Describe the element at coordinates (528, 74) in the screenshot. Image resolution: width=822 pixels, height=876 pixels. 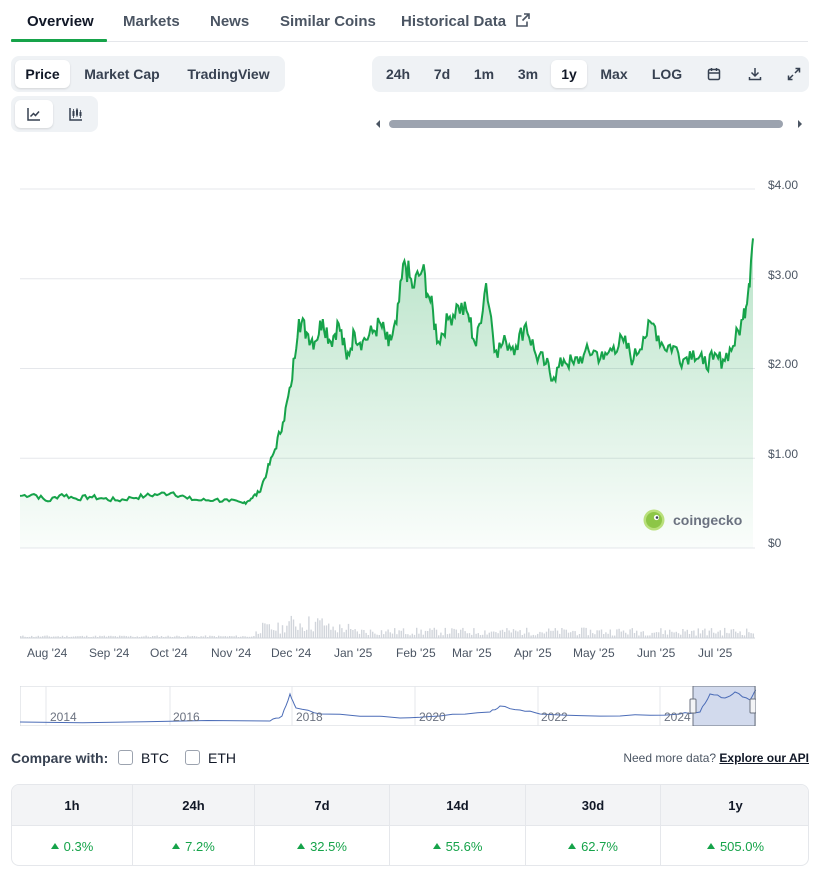
I see `range-3m-button: 3m` at that location.